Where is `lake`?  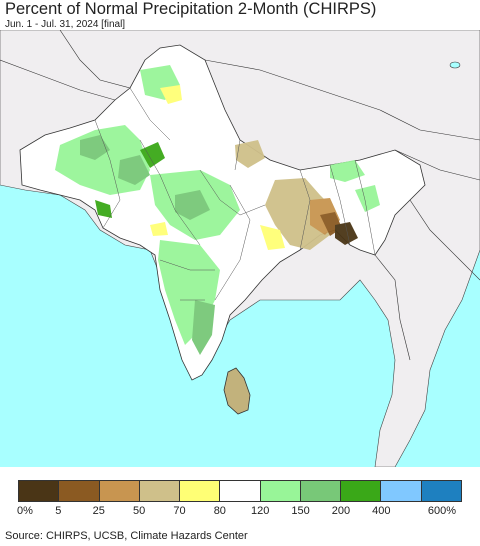
lake is located at coordinates (455, 65).